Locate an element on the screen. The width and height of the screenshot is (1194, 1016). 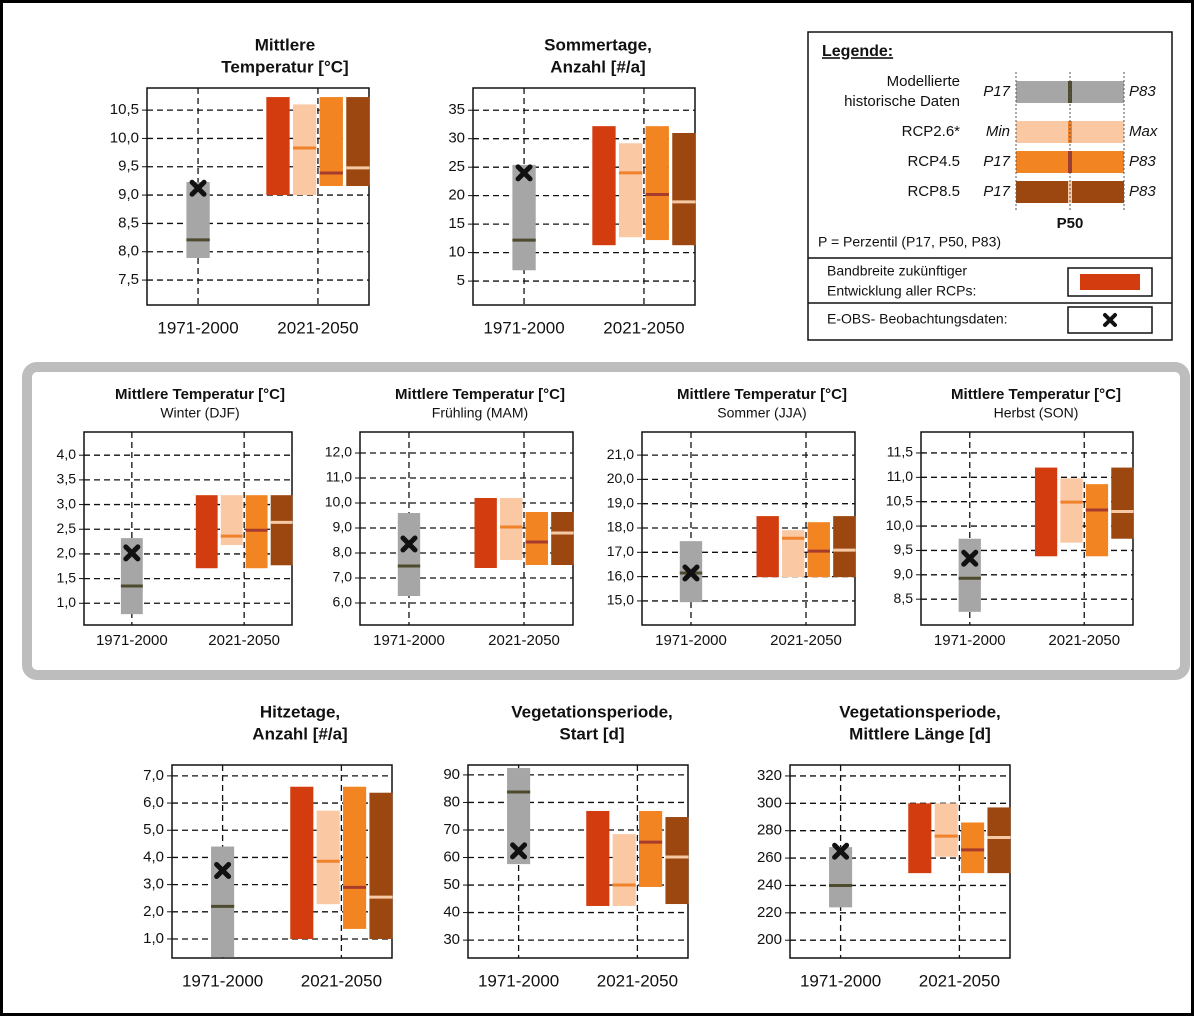
chart-subtitle: Frühling (MAM) is located at coordinates (480, 413).